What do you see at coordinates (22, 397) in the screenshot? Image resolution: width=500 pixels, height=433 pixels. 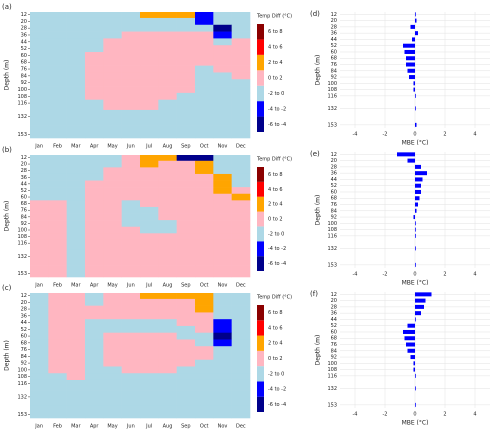 I see `y-tick-label: 132` at bounding box center [22, 397].